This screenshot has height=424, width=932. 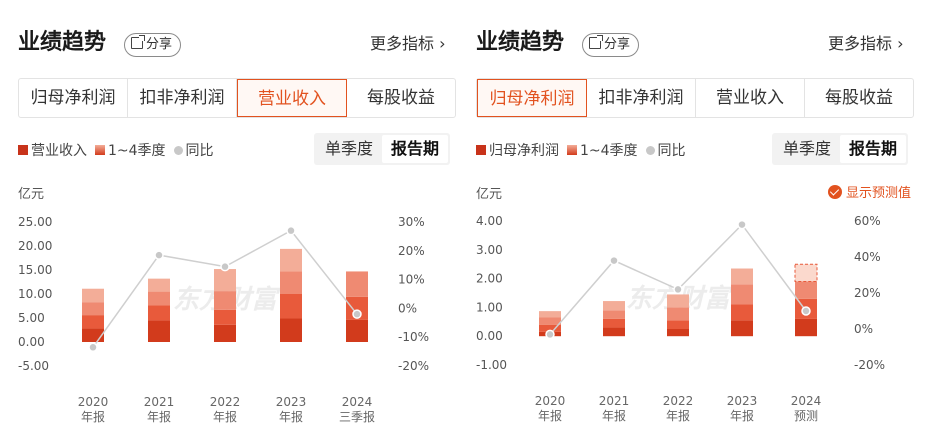 I want to click on y-left-tick-label: 20.00, so click(x=35, y=246).